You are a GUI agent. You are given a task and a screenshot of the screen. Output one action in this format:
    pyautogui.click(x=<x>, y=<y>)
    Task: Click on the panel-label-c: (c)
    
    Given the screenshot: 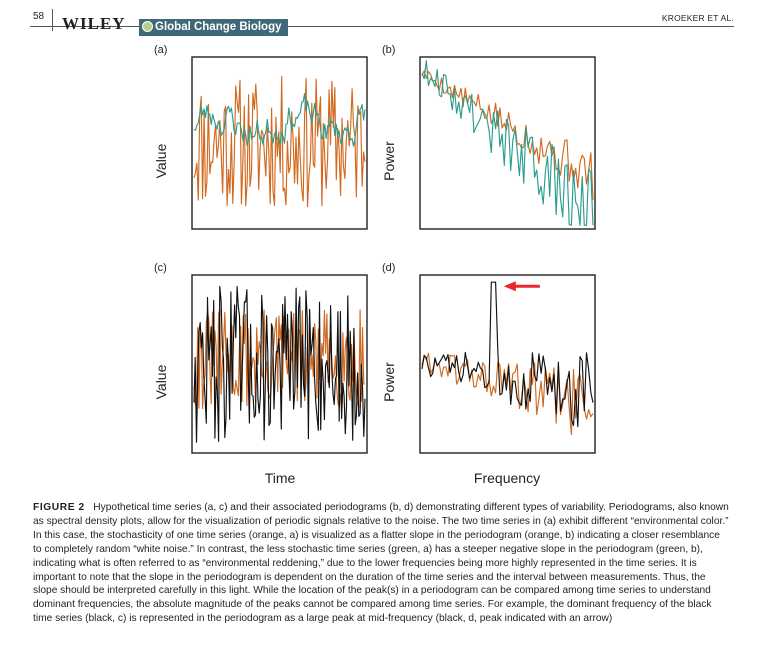 What is the action you would take?
    pyautogui.click(x=160, y=268)
    